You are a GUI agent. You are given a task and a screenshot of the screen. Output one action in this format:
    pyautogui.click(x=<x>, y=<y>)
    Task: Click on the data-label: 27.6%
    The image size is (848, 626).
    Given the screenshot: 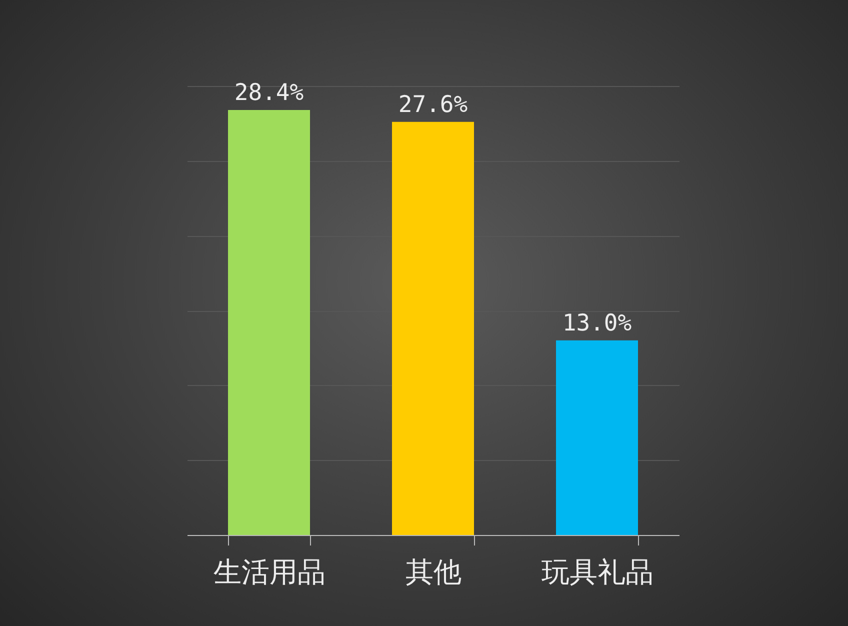 What is the action you would take?
    pyautogui.click(x=433, y=105)
    